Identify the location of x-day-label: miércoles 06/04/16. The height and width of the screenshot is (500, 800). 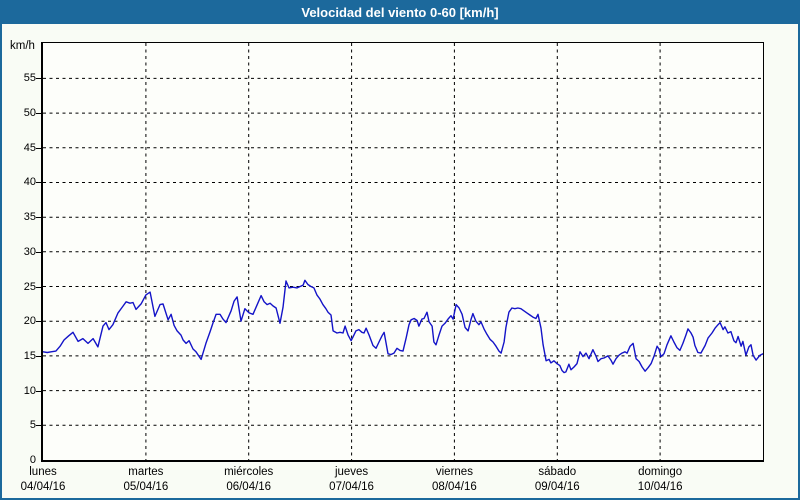
(249, 480).